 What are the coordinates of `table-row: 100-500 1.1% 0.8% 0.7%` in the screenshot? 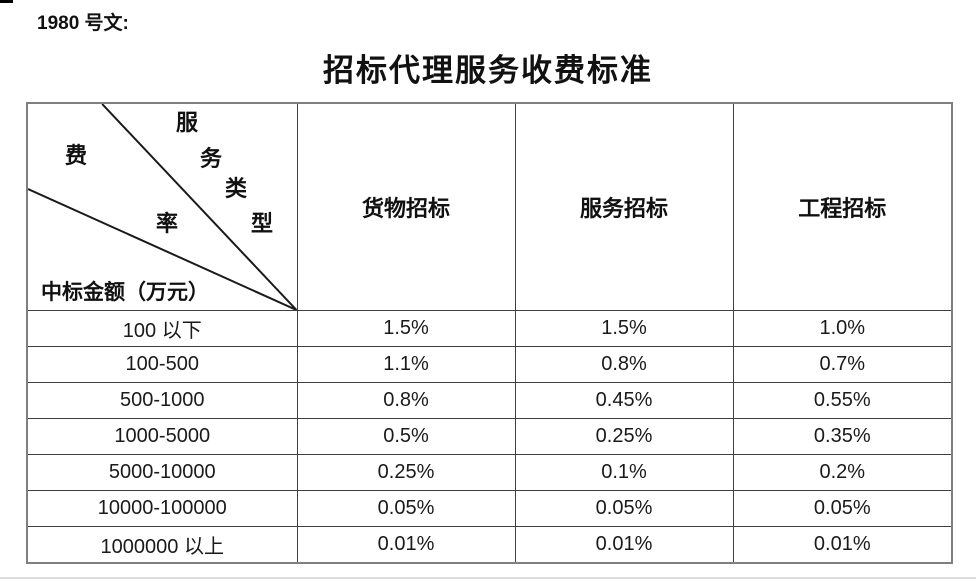 It's located at (489, 364).